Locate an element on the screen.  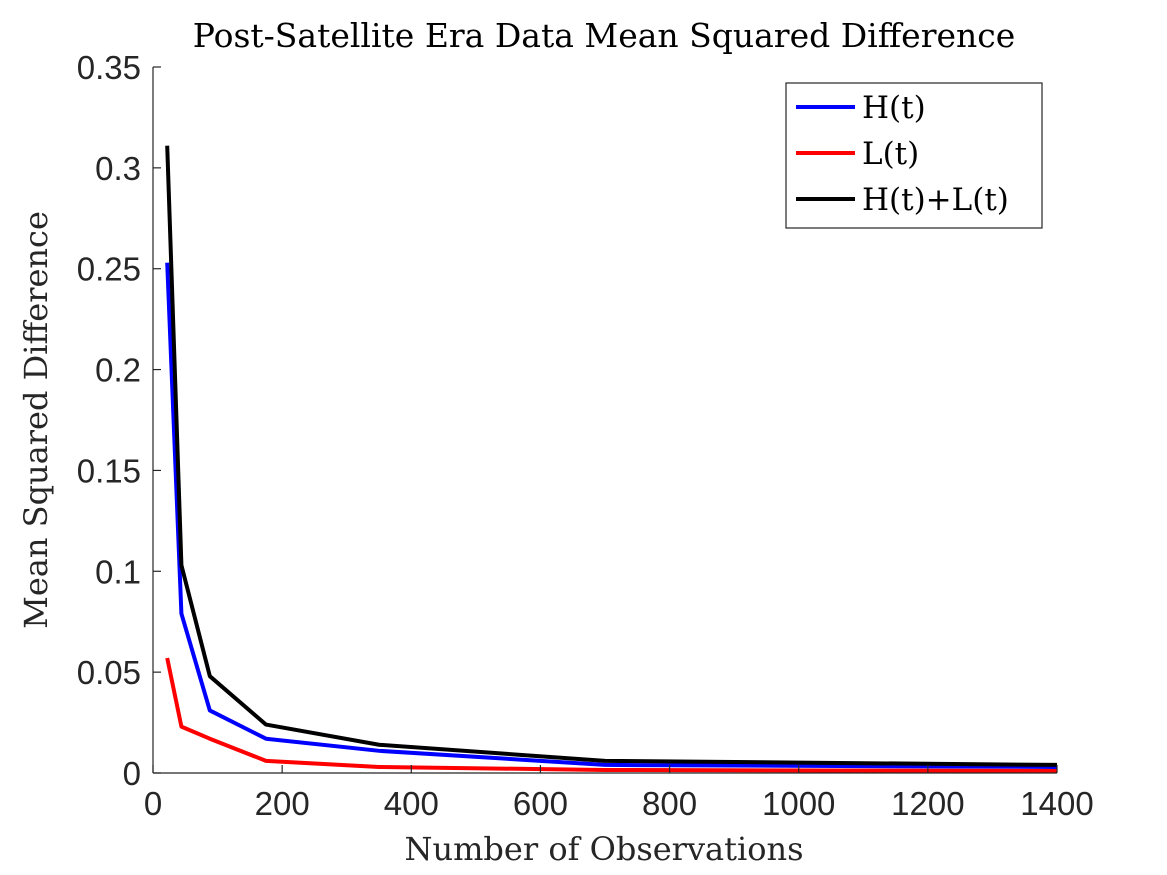
x-tick-label: 600 is located at coordinates (540, 803).